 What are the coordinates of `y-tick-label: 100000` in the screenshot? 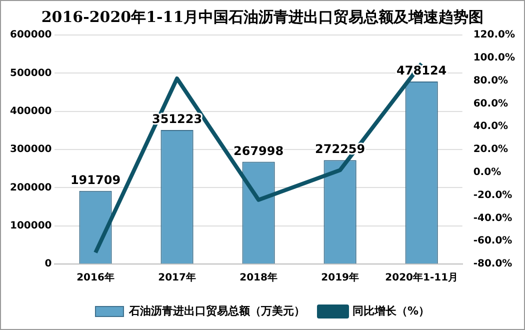 It's located at (31, 226).